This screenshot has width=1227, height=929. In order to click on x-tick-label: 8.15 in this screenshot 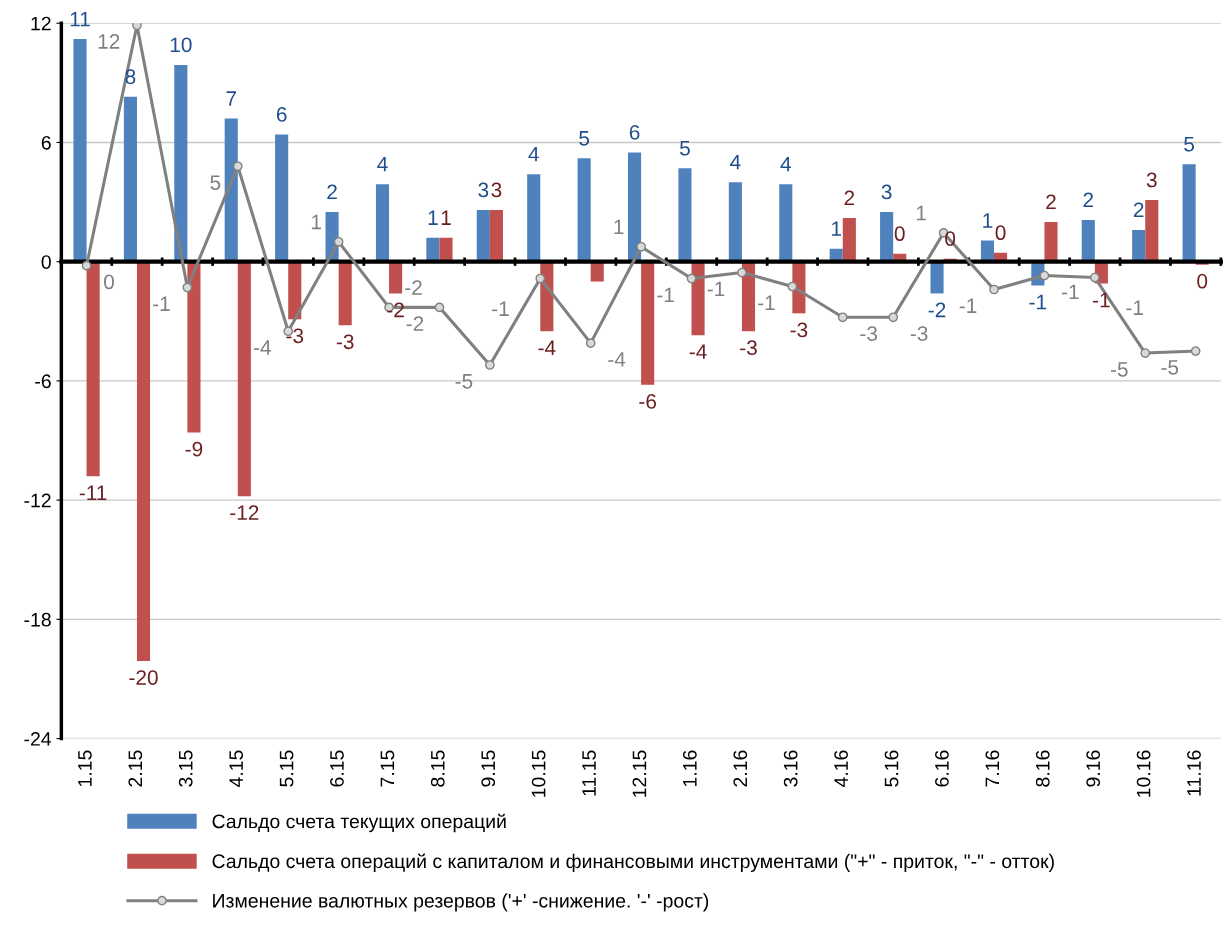, I will do `click(437, 768)`.